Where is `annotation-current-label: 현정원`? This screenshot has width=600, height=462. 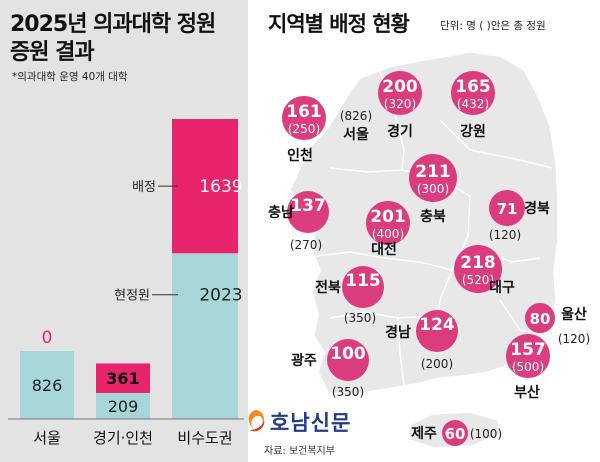
annotation-current-label: 현정원 is located at coordinates (132, 296).